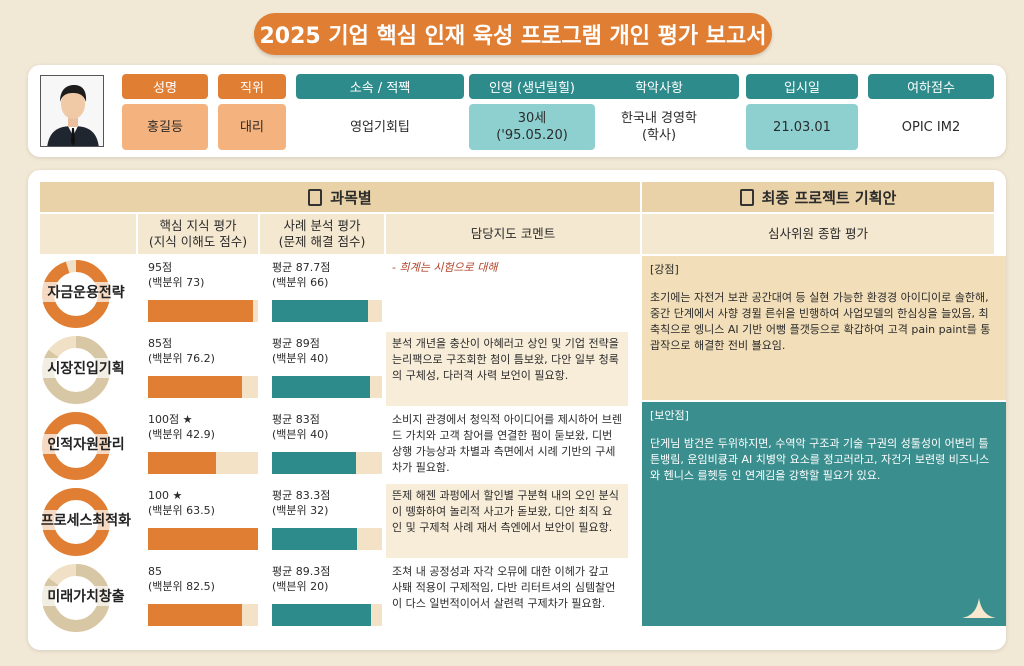  What do you see at coordinates (165, 127) in the screenshot?
I see `profile-value-name: 홍길등` at bounding box center [165, 127].